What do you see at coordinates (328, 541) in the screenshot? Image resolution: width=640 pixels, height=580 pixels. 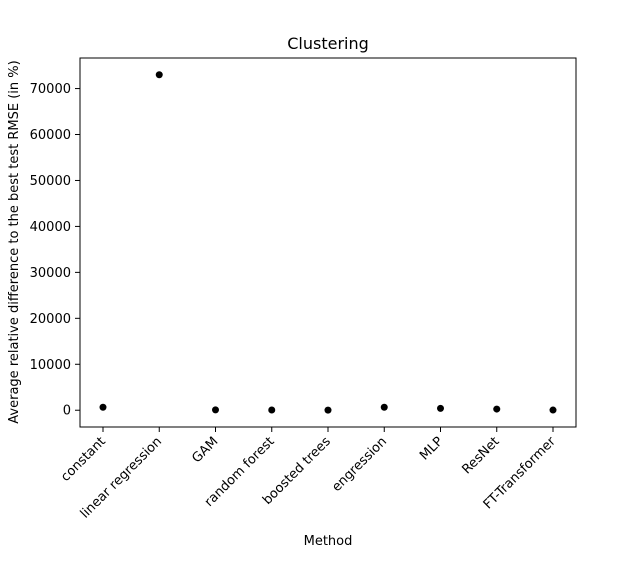 I see `x-axis-label: Method` at bounding box center [328, 541].